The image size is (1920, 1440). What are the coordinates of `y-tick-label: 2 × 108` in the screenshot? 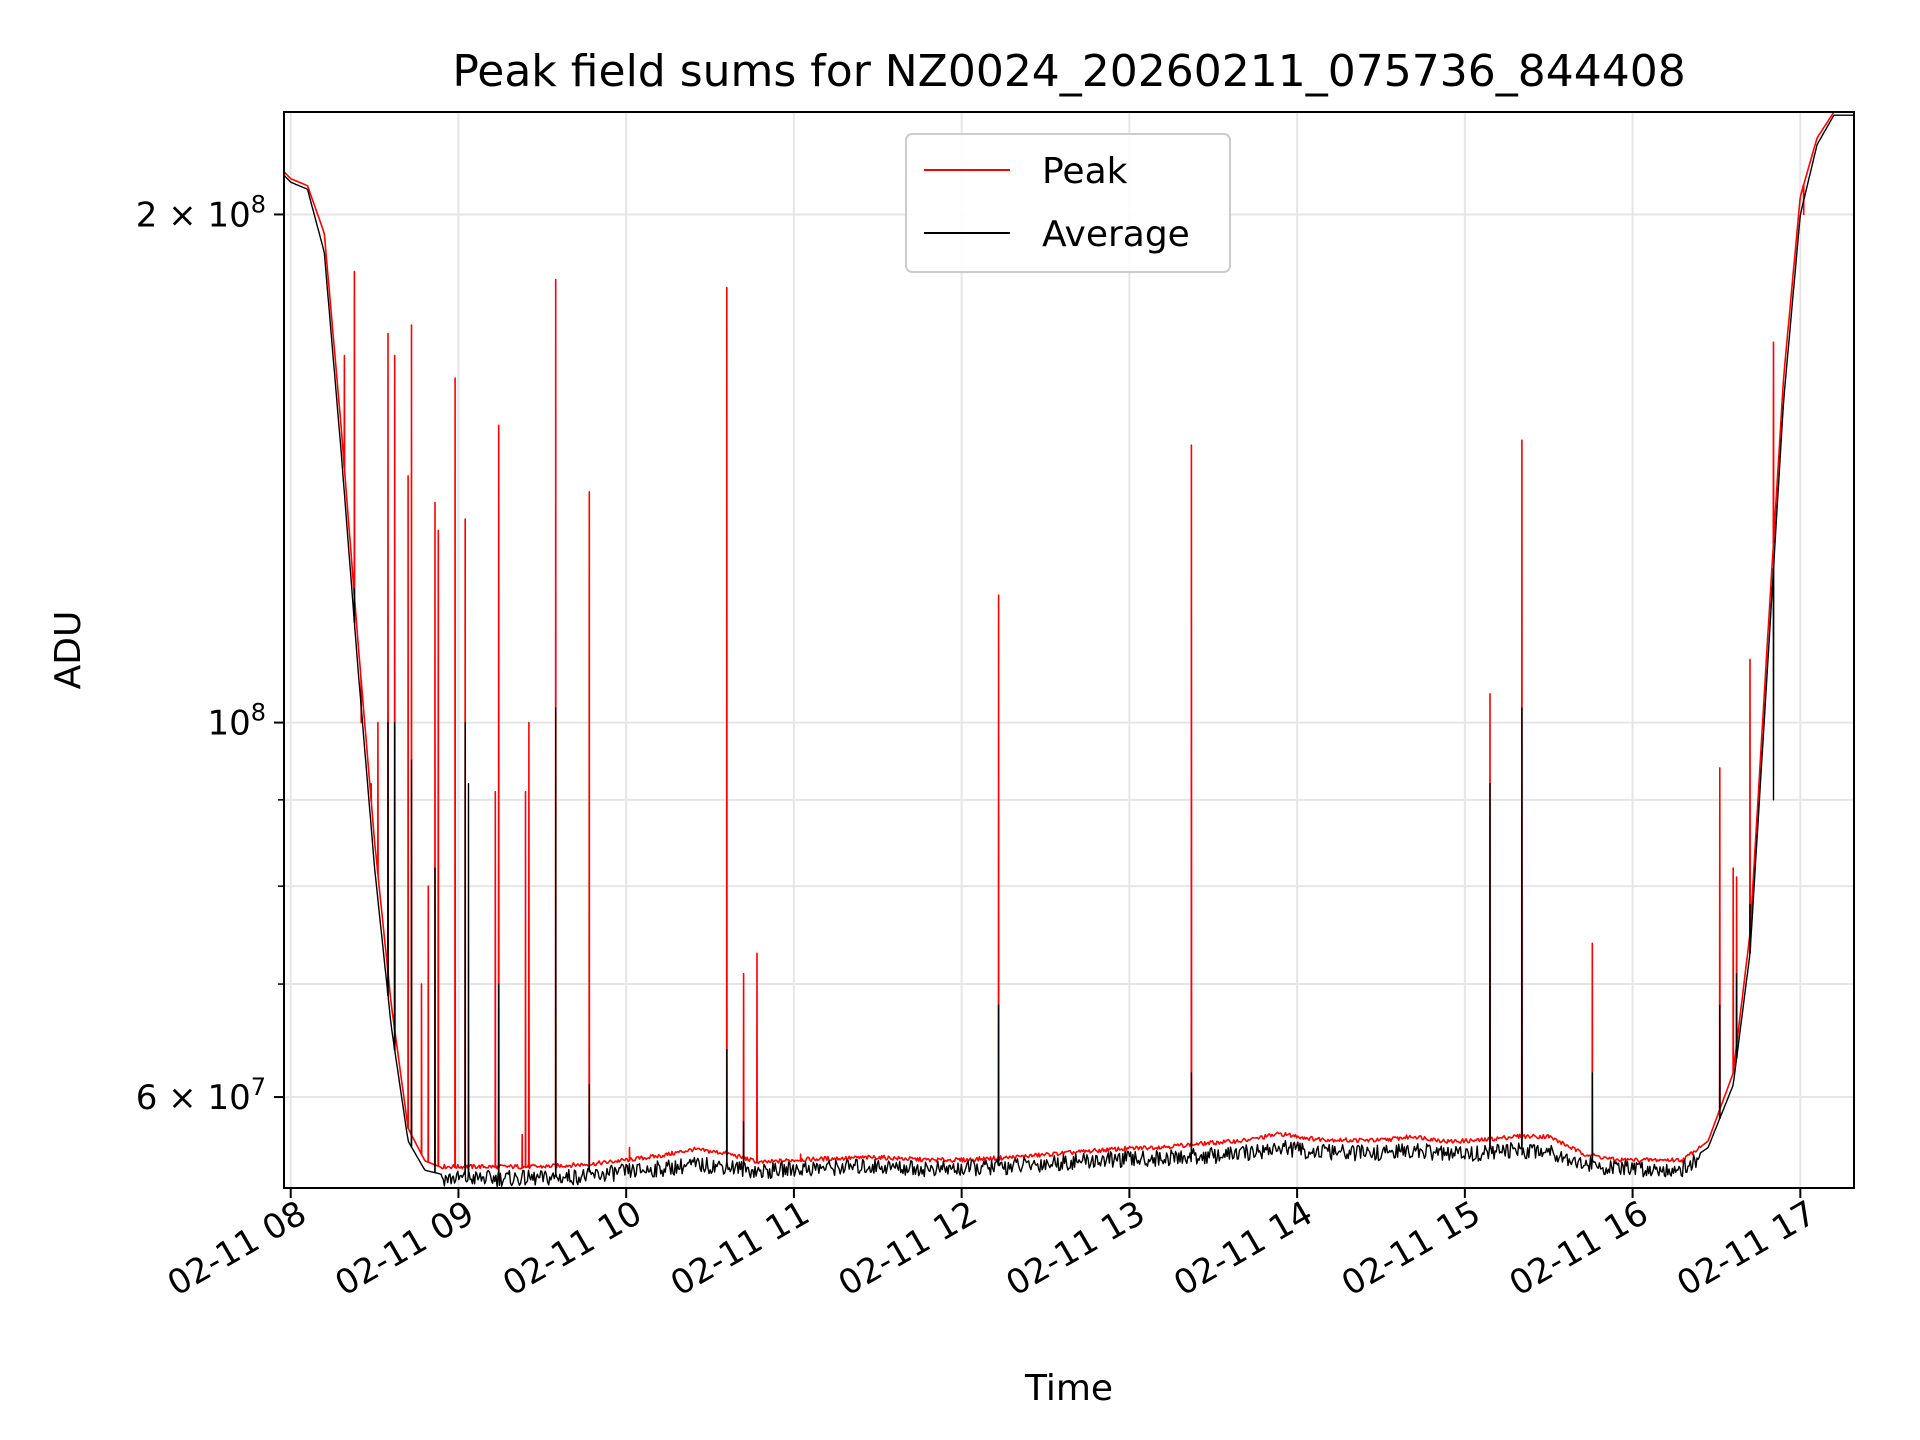 It's located at (201, 212).